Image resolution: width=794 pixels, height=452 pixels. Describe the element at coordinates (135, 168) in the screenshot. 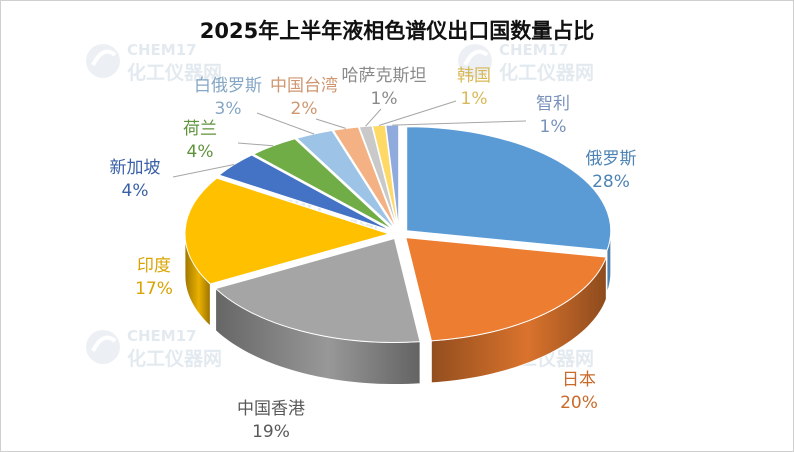

I see `slice-label: 新加坡` at that location.